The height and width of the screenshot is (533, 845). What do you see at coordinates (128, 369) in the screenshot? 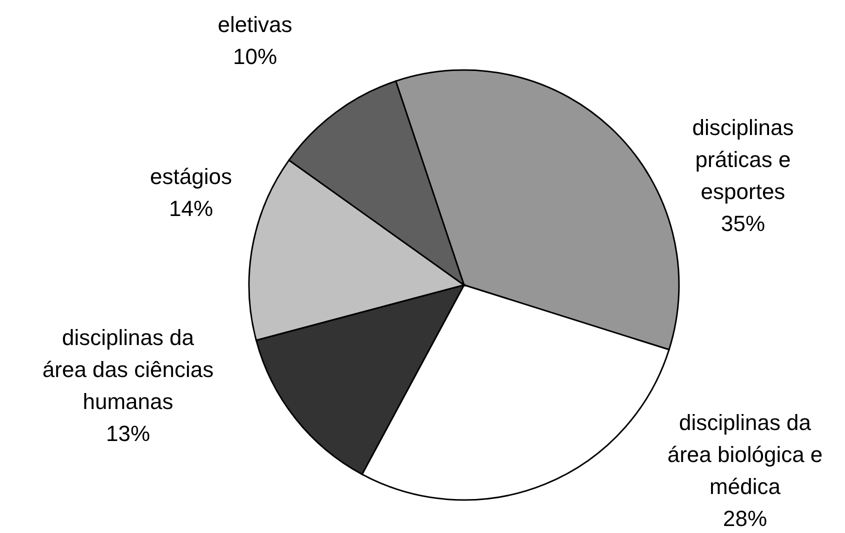
I see `slice-label: disciplinas da área das ciências humanas` at bounding box center [128, 369].